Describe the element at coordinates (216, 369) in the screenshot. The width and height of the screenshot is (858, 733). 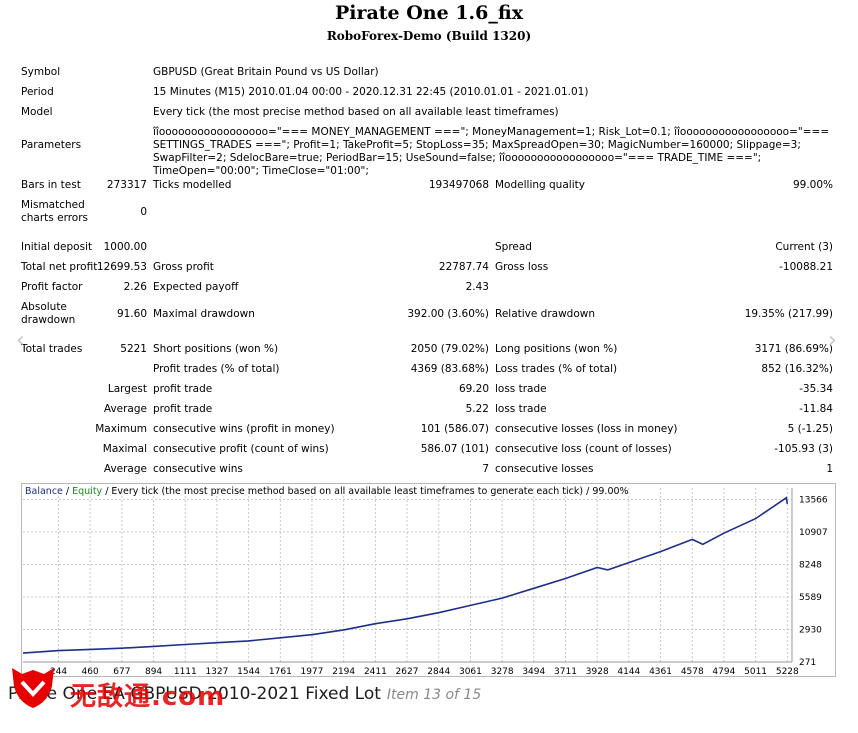
I see `profit-trades-label: Profit trades (% of total)` at that location.